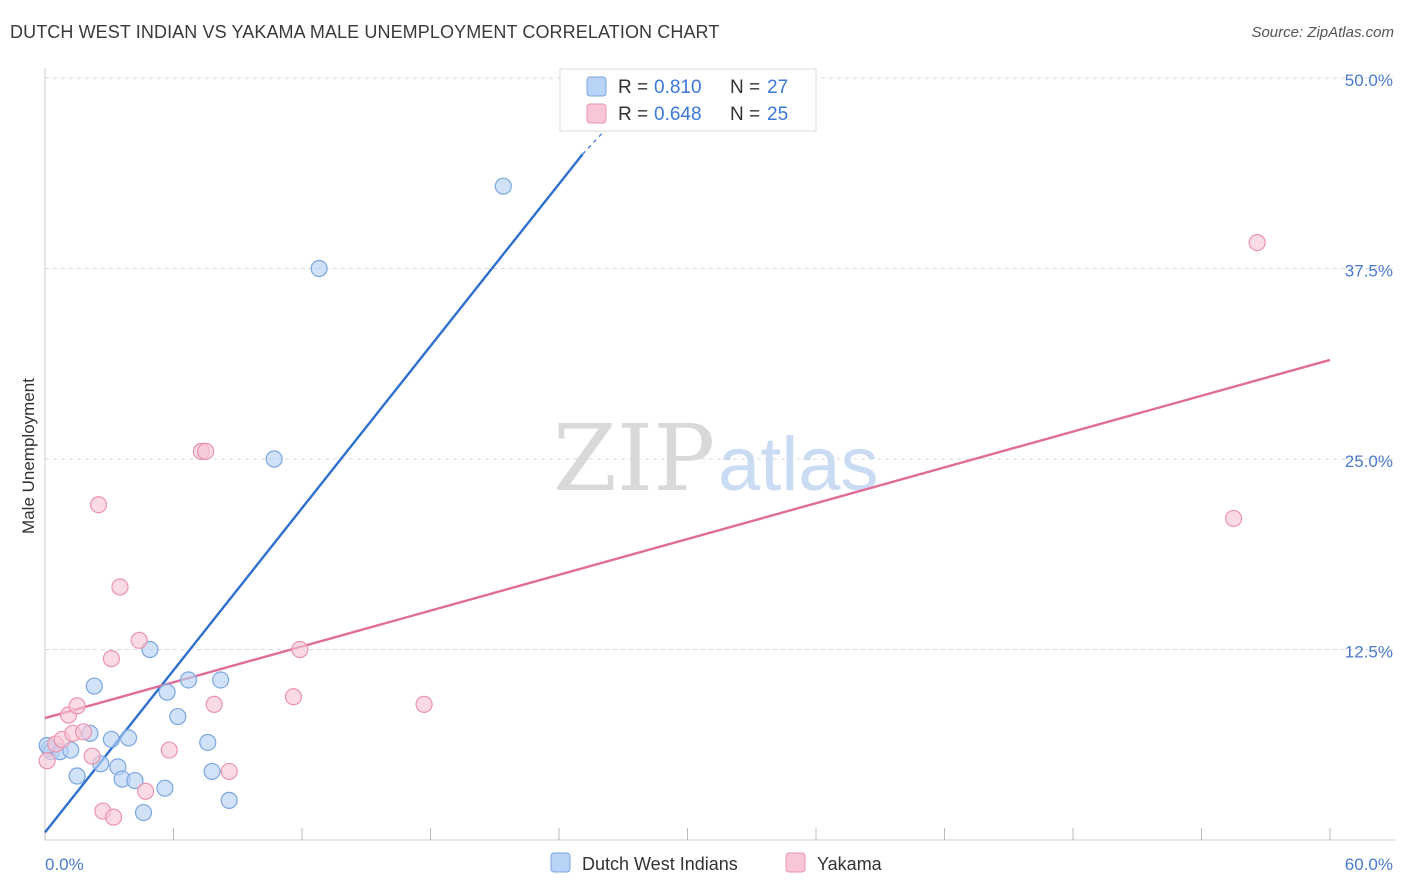 Image resolution: width=1406 pixels, height=892 pixels. Describe the element at coordinates (1369, 864) in the screenshot. I see `x-tick-label-max: 60.0%` at that location.